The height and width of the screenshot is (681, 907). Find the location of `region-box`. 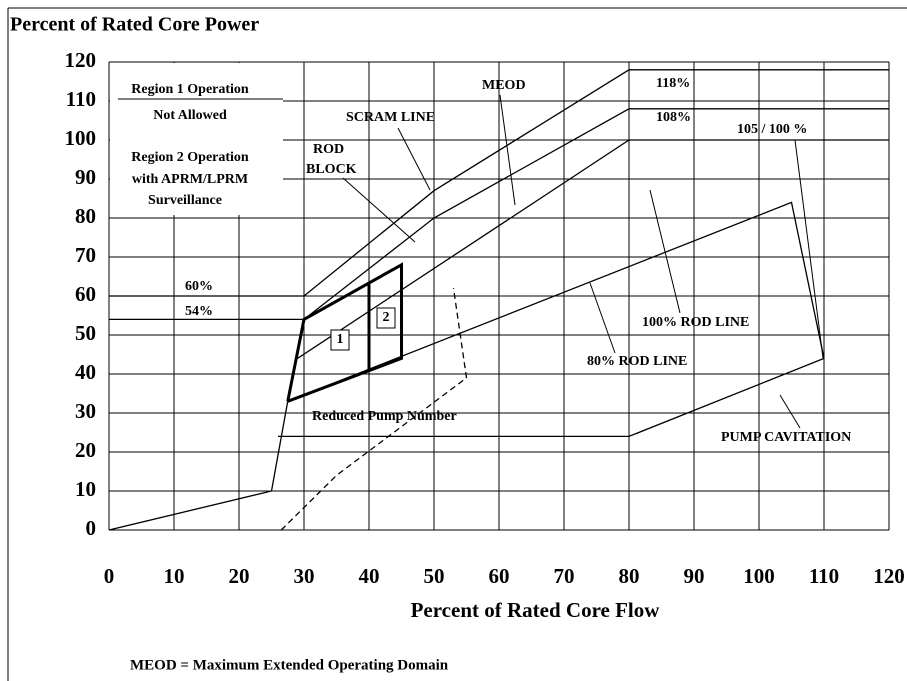

region-box is located at coordinates (196, 139).